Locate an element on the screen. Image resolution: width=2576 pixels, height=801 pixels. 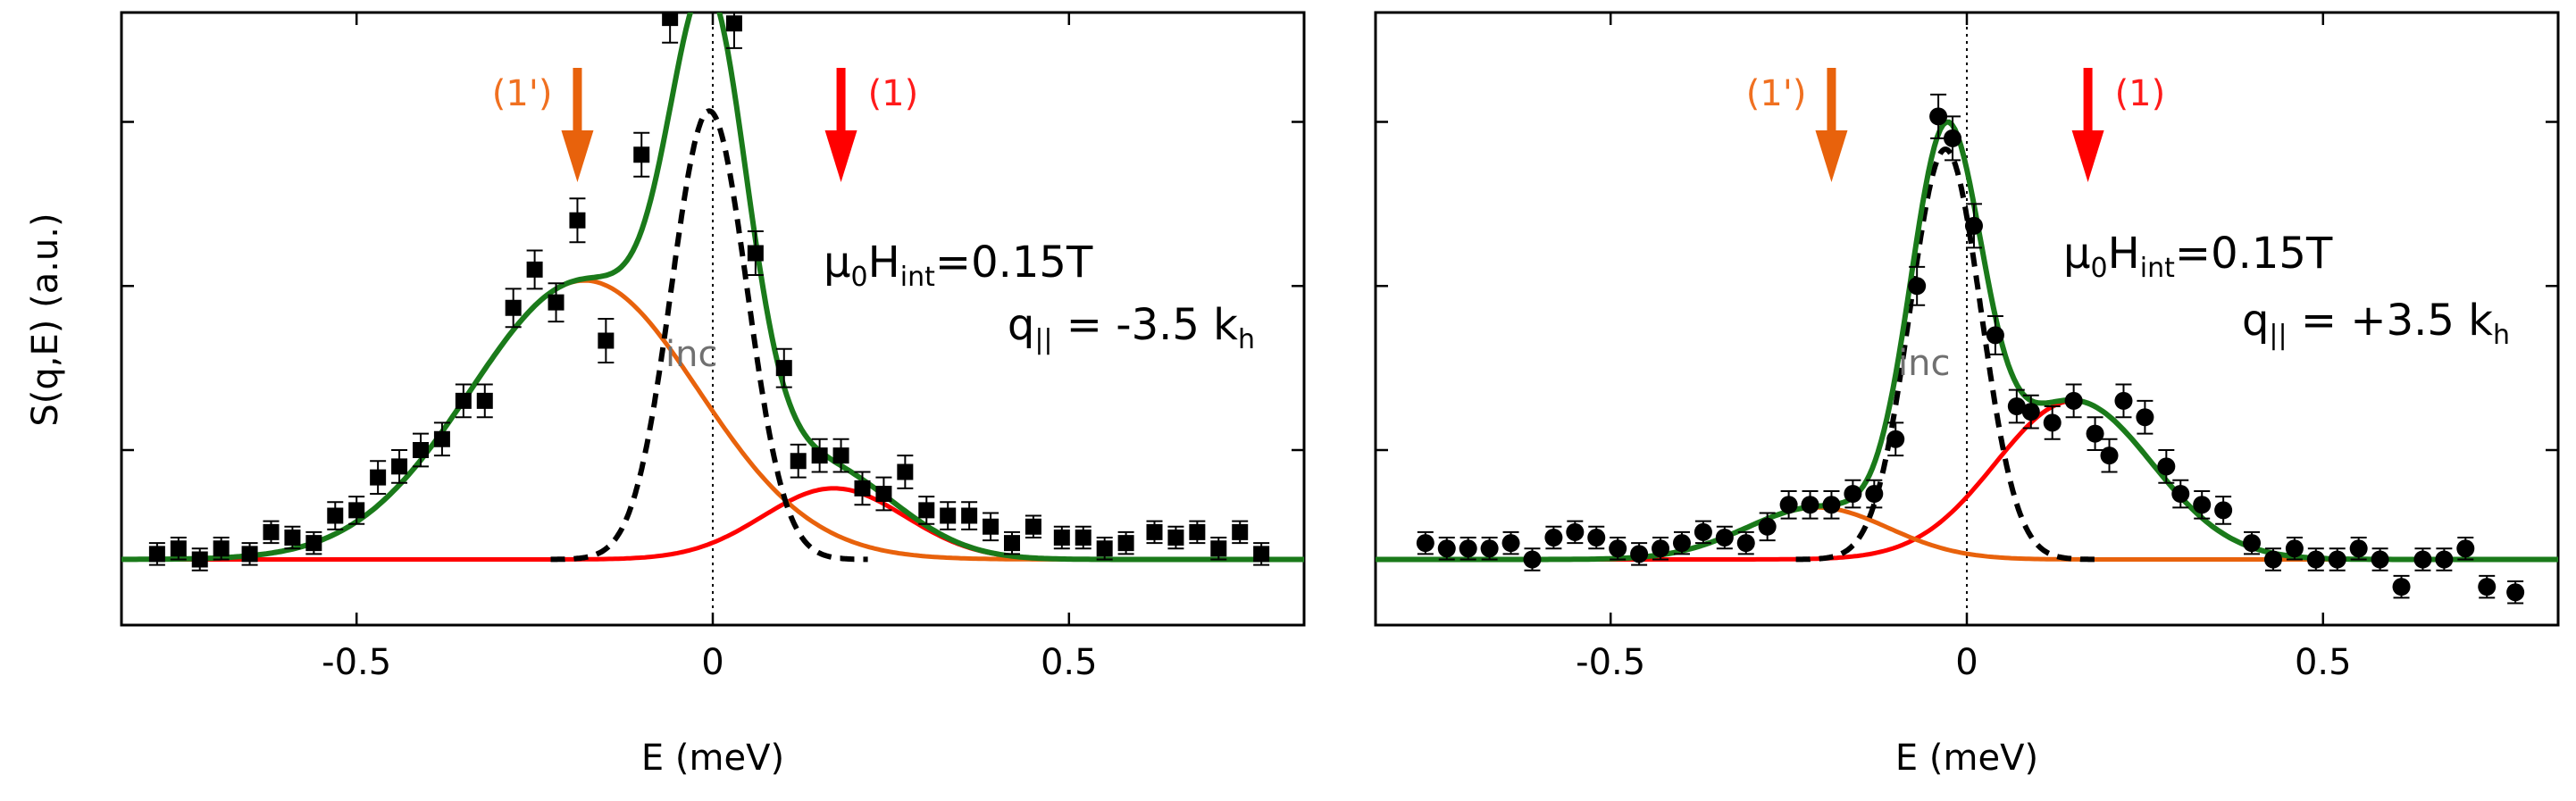
momentum-q: q is located at coordinates (2255, 321).